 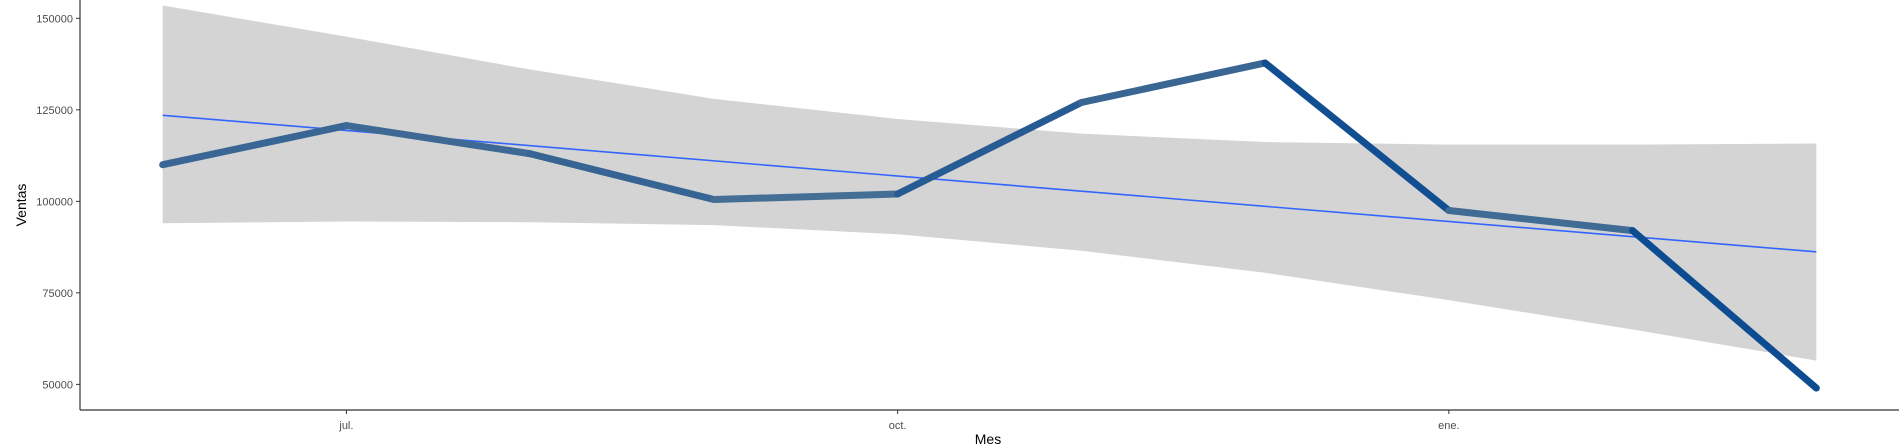 What do you see at coordinates (345, 426) in the screenshot?
I see `x-tick-label: jul.` at bounding box center [345, 426].